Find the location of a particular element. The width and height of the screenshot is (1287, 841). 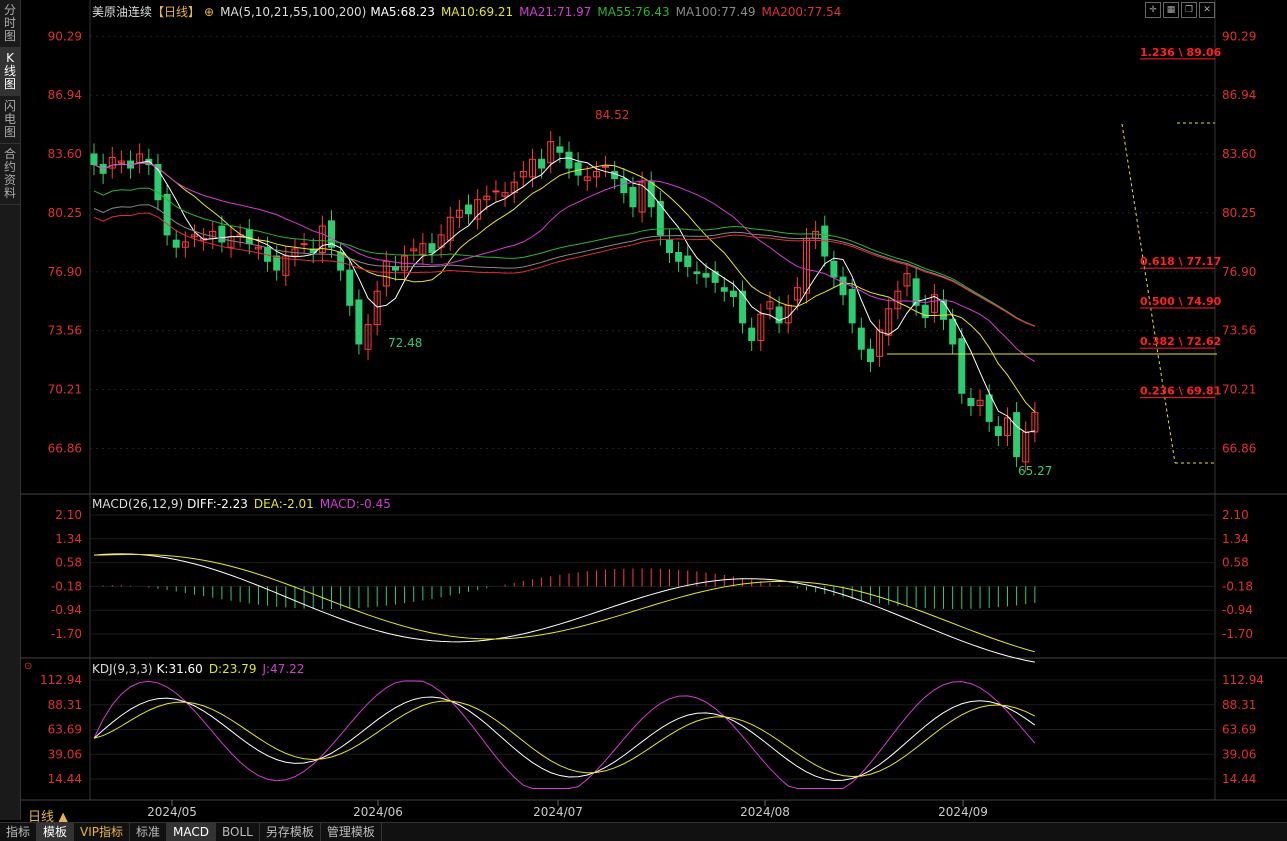

ma-param-label: MA(5,10,21,55,100,200) is located at coordinates (293, 12).